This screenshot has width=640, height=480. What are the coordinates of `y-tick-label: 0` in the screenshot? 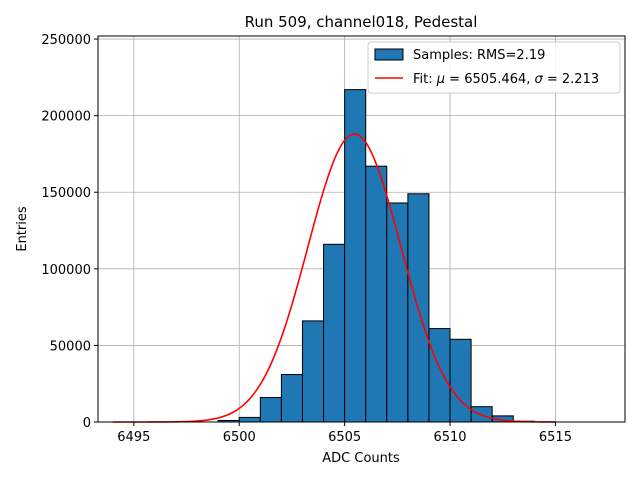 It's located at (87, 423).